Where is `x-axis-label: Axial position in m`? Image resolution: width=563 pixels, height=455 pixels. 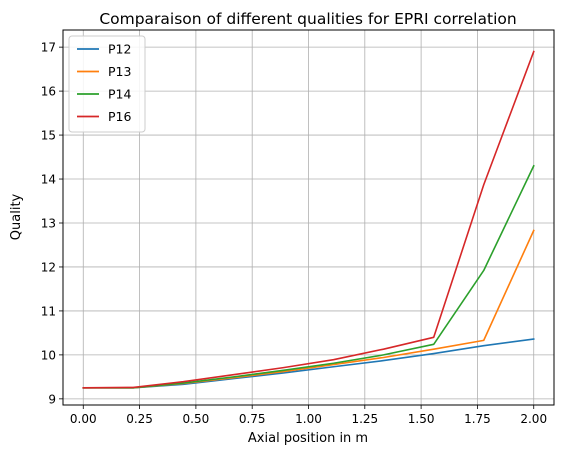 x-axis-label: Axial position in m is located at coordinates (308, 438).